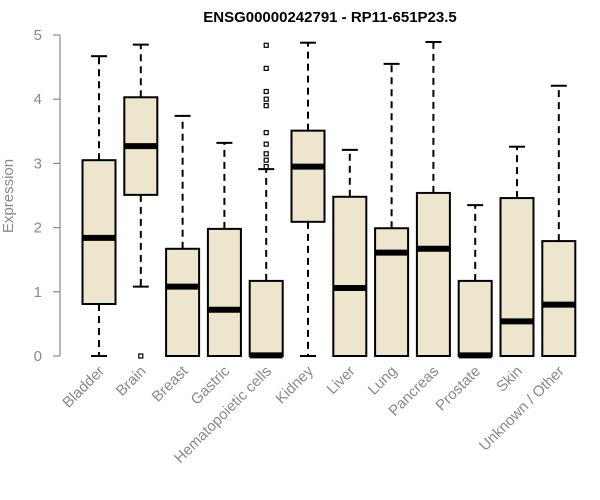 The height and width of the screenshot is (500, 600). I want to click on y-tick-label: 2, so click(38, 228).